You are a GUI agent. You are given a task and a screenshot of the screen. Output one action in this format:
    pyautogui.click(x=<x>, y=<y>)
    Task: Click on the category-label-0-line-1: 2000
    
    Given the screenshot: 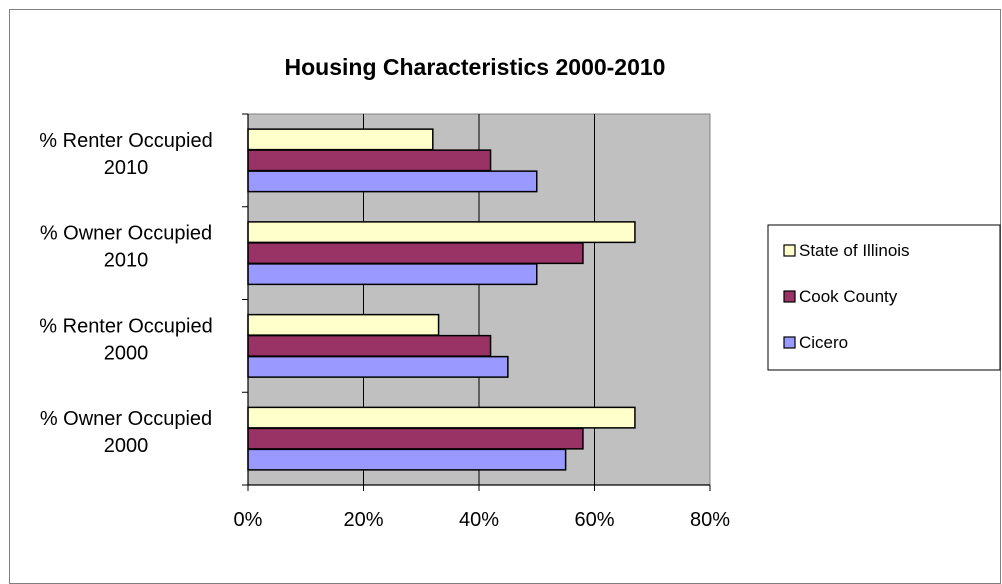 What is the action you would take?
    pyautogui.click(x=126, y=446)
    